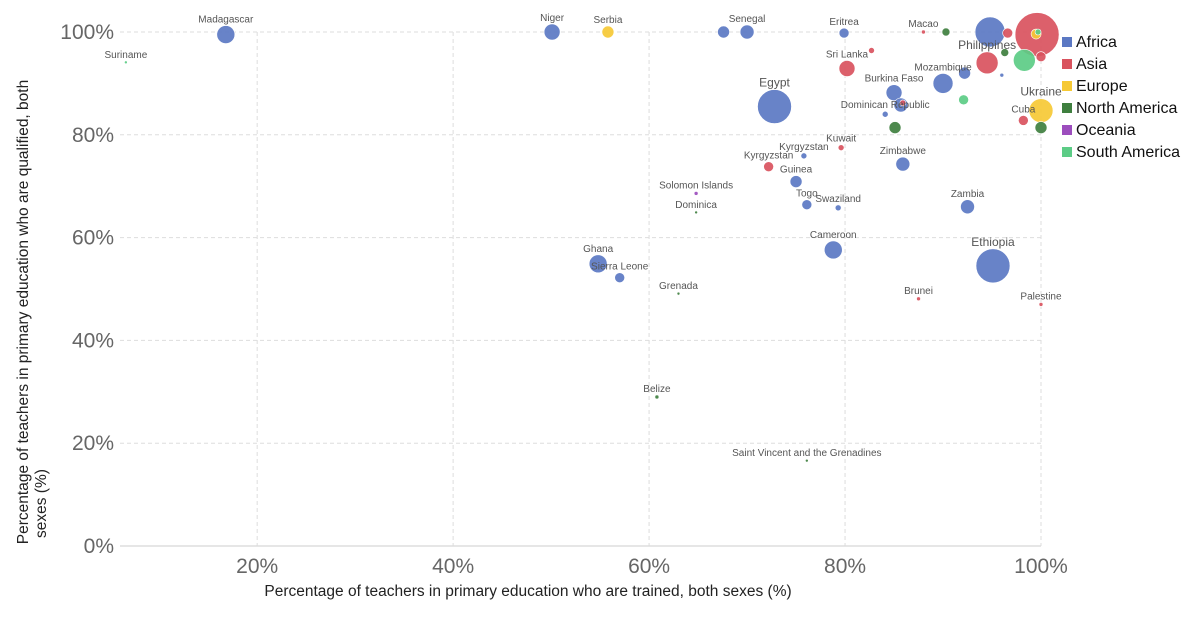  I want to click on data-label: Dominican Republic, so click(885, 105).